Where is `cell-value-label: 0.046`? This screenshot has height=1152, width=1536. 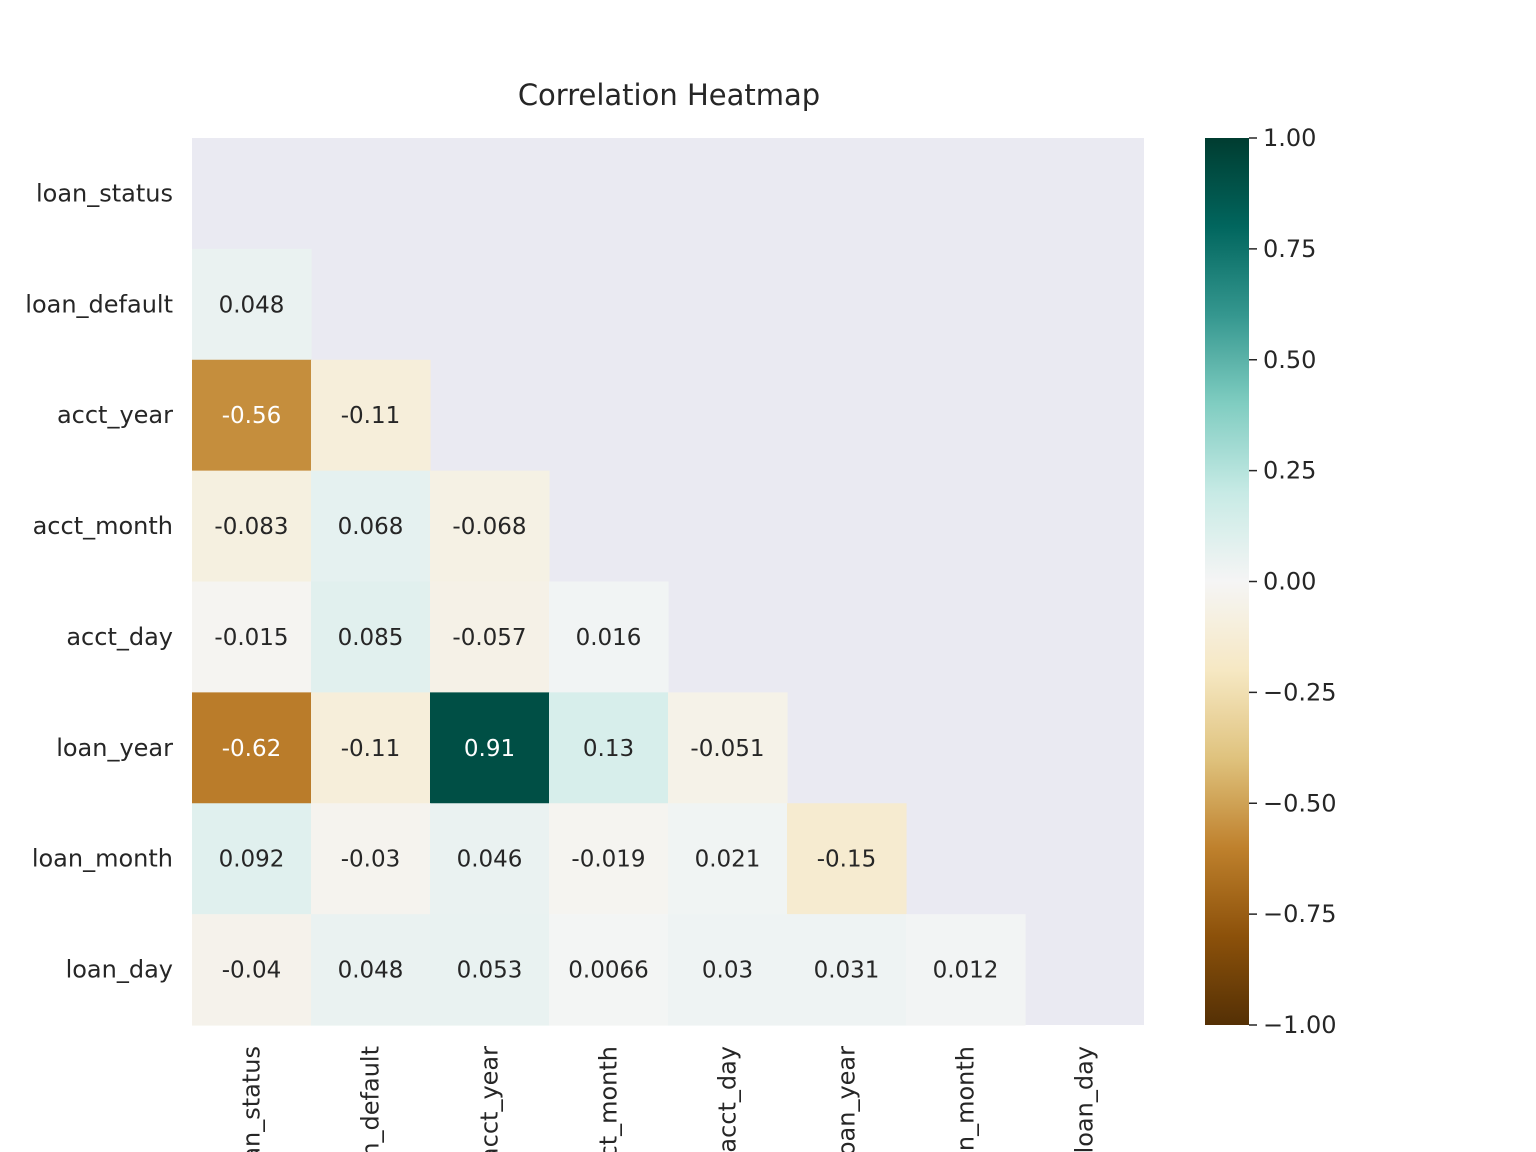
cell-value-label: 0.046 is located at coordinates (490, 860).